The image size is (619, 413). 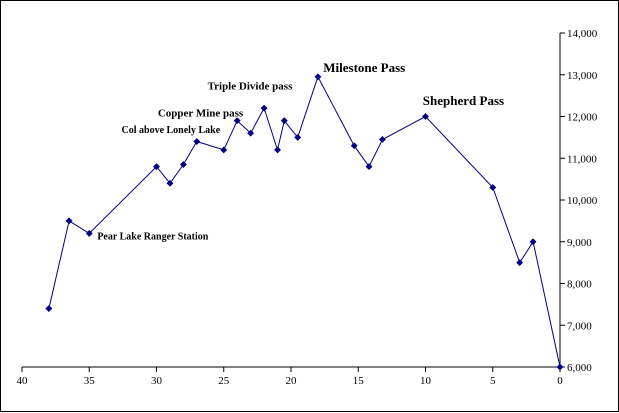 What do you see at coordinates (582, 34) in the screenshot?
I see `y-tick-label: 14,000` at bounding box center [582, 34].